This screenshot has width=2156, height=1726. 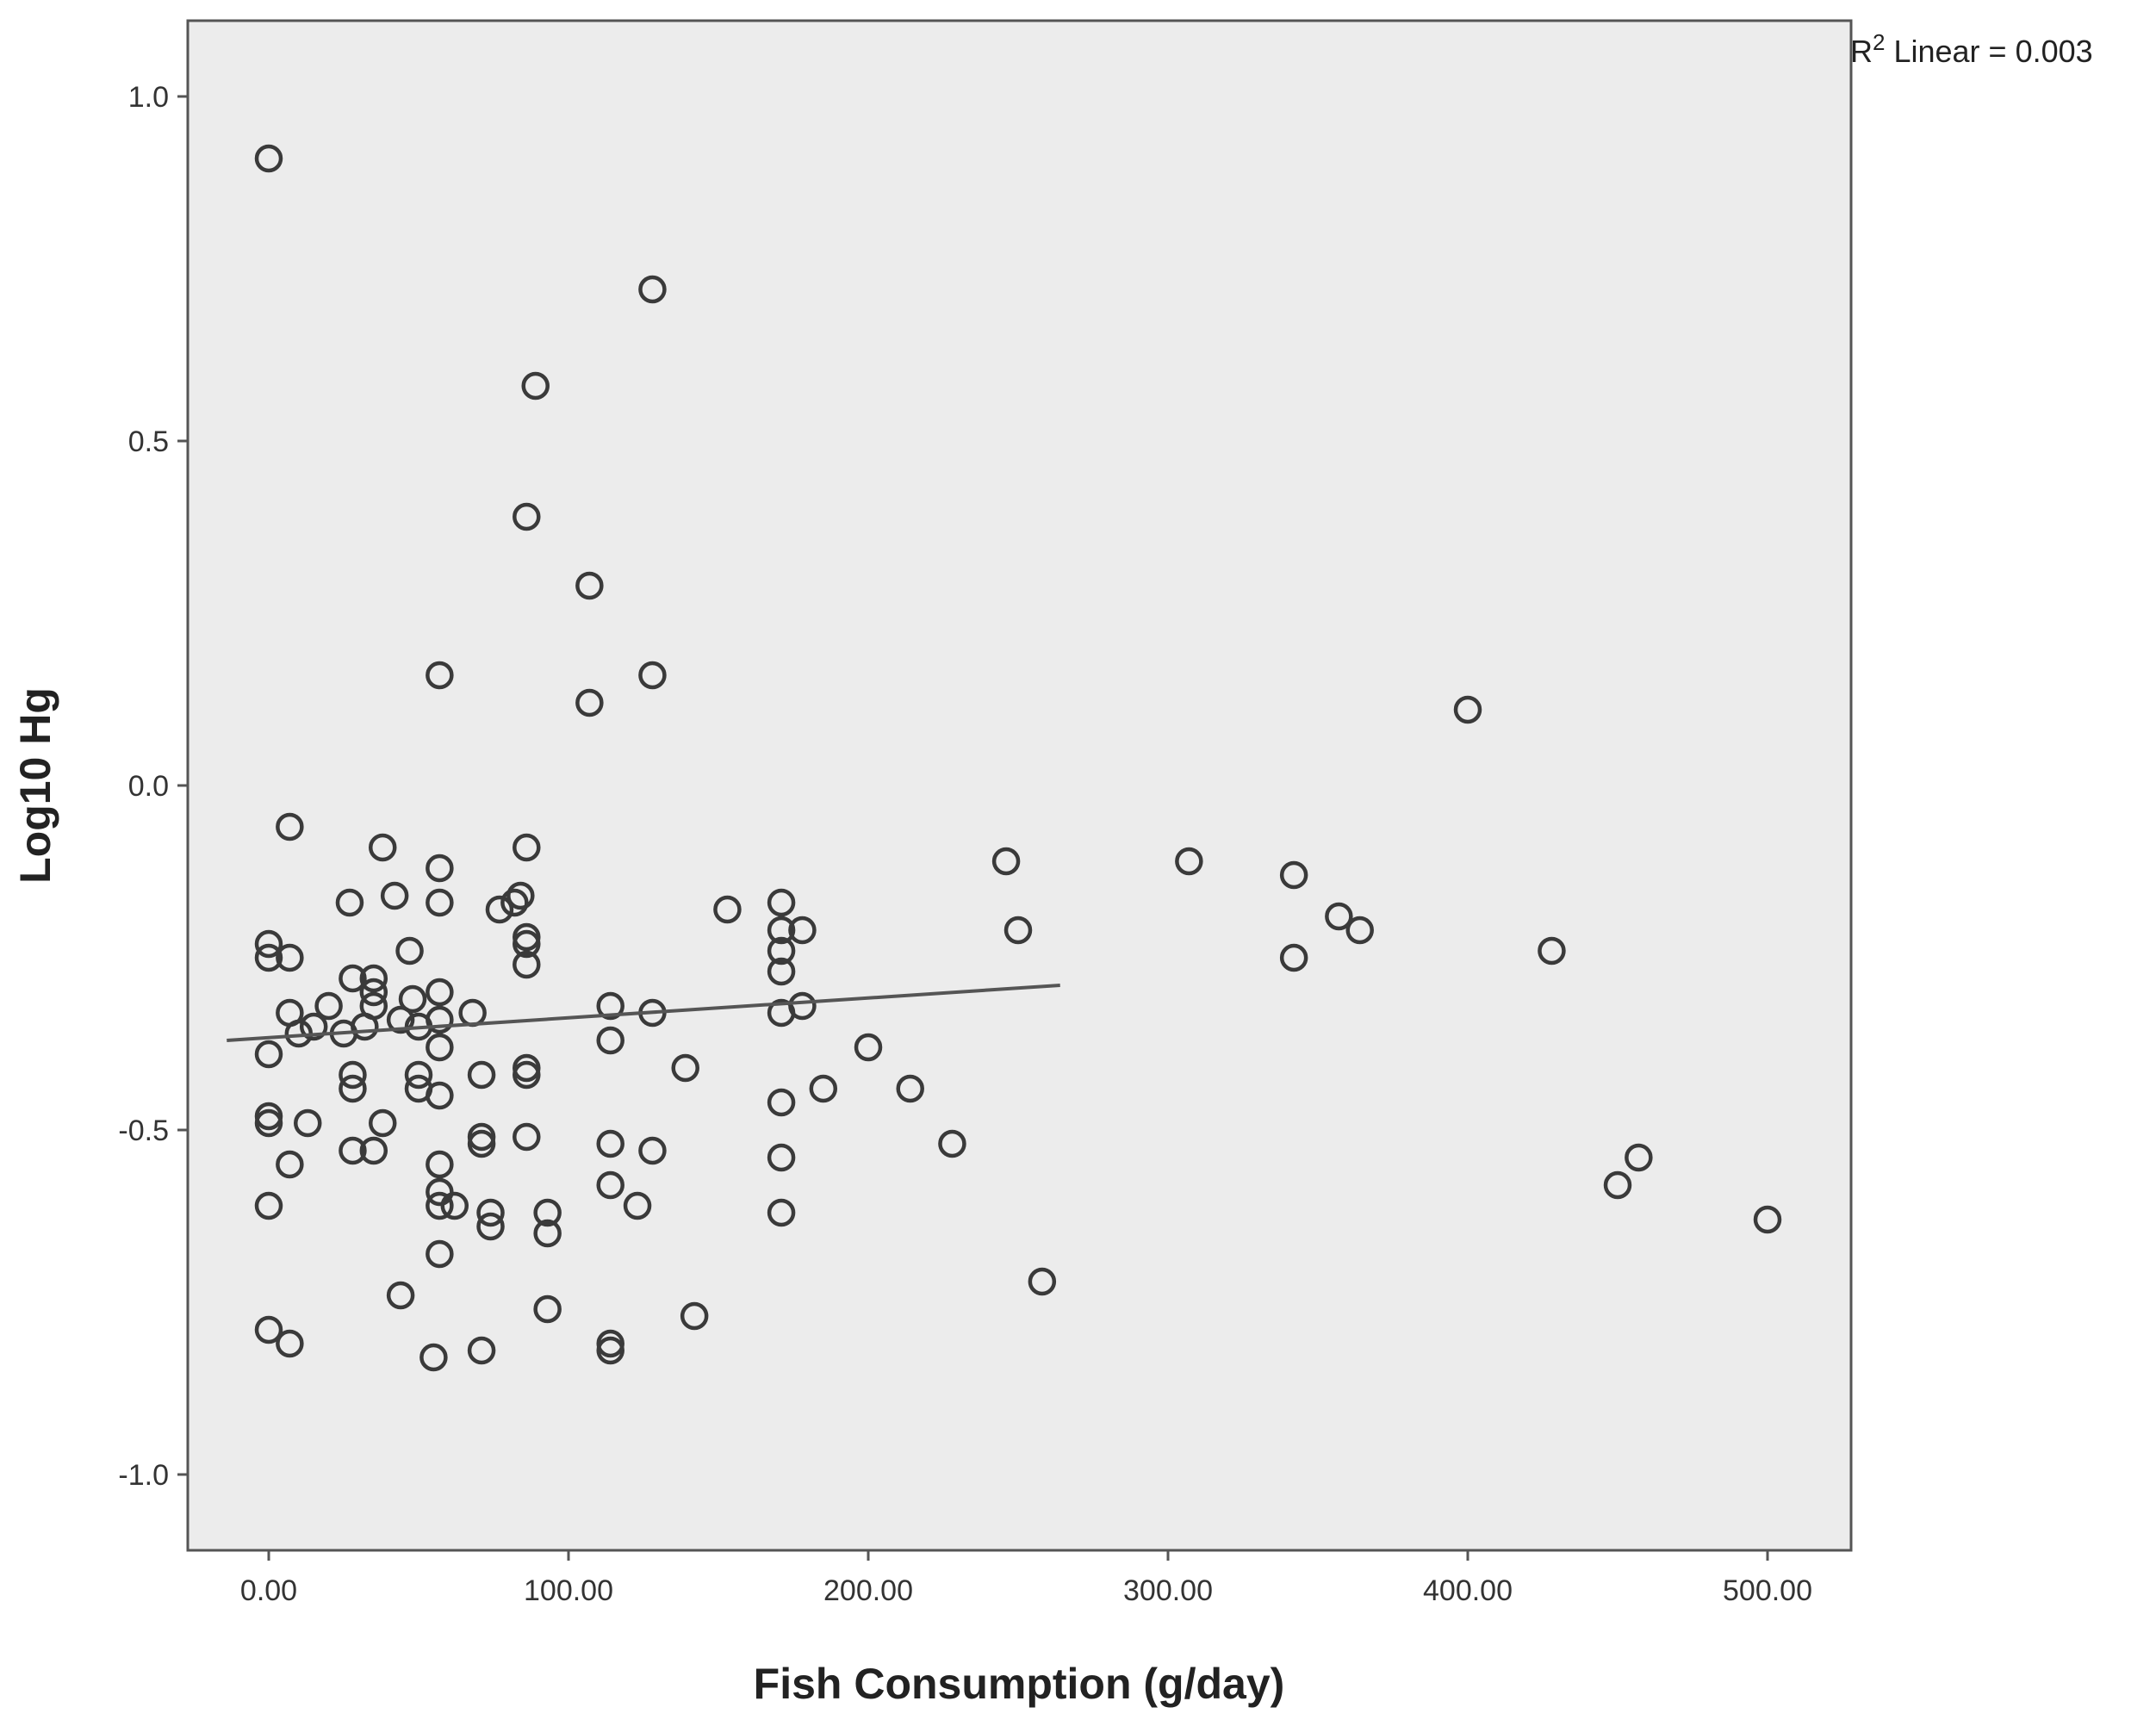 What do you see at coordinates (1972, 49) in the screenshot?
I see `r-squared-annotation: R2 Linear = 0.003` at bounding box center [1972, 49].